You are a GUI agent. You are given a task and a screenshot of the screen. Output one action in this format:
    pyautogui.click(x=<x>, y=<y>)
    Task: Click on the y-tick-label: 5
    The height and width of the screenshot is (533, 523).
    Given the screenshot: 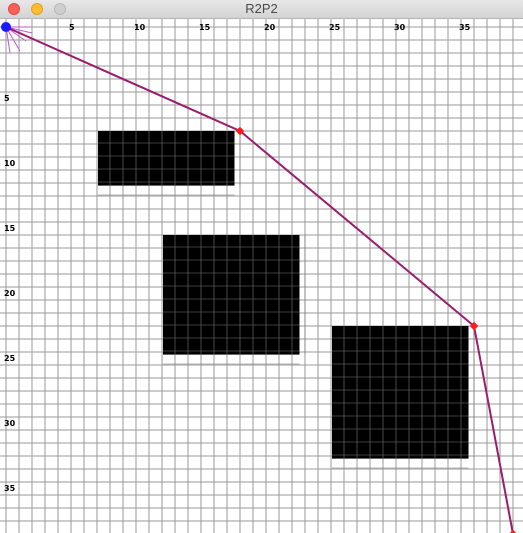 What is the action you would take?
    pyautogui.click(x=7, y=98)
    